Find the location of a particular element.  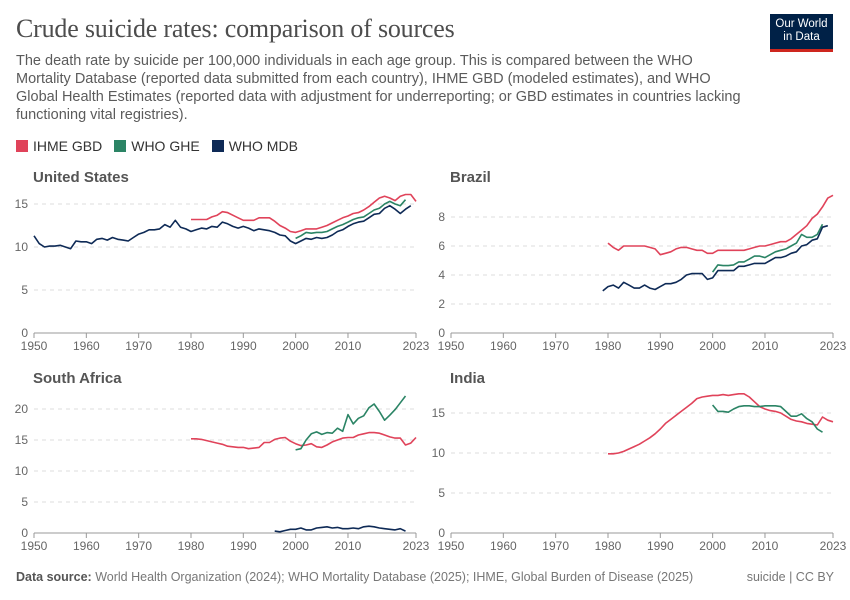

legend-item-who-mdb: WHO MDB is located at coordinates (254, 146).